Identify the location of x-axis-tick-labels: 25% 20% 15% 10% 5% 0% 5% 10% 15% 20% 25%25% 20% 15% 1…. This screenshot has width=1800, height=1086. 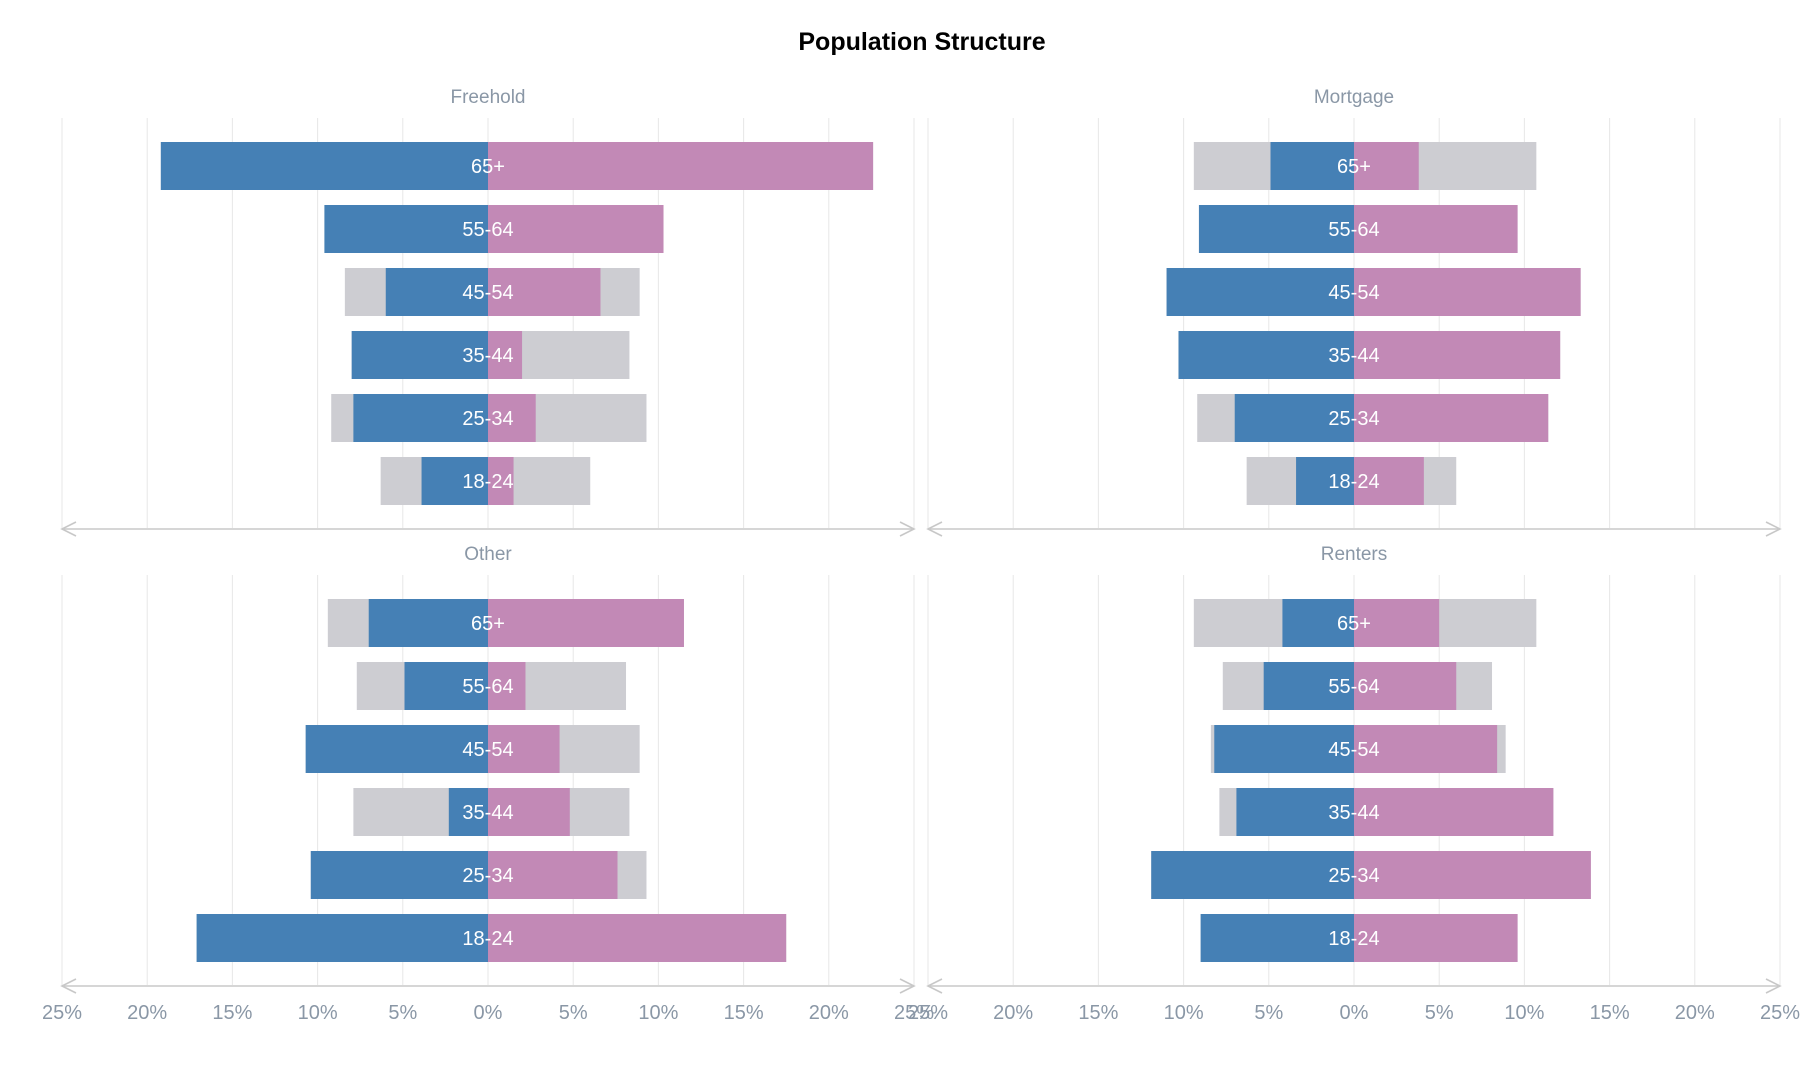
(921, 1013).